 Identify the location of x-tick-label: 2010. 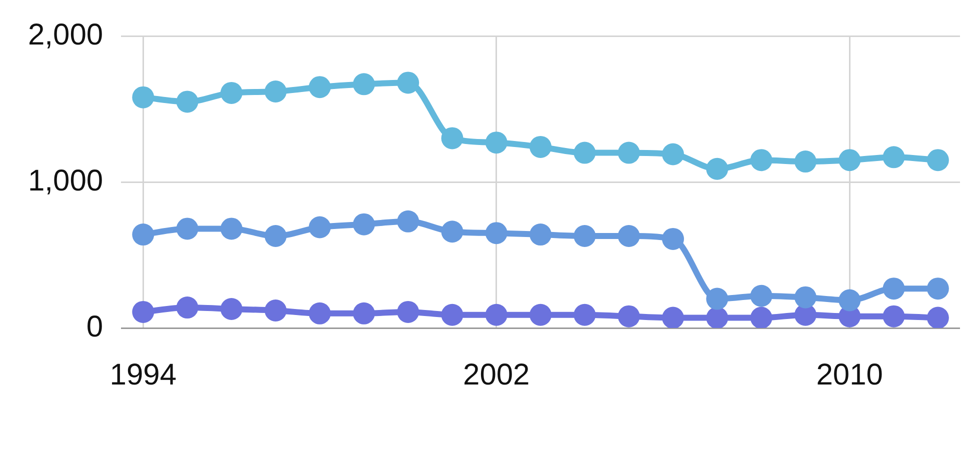
(849, 375).